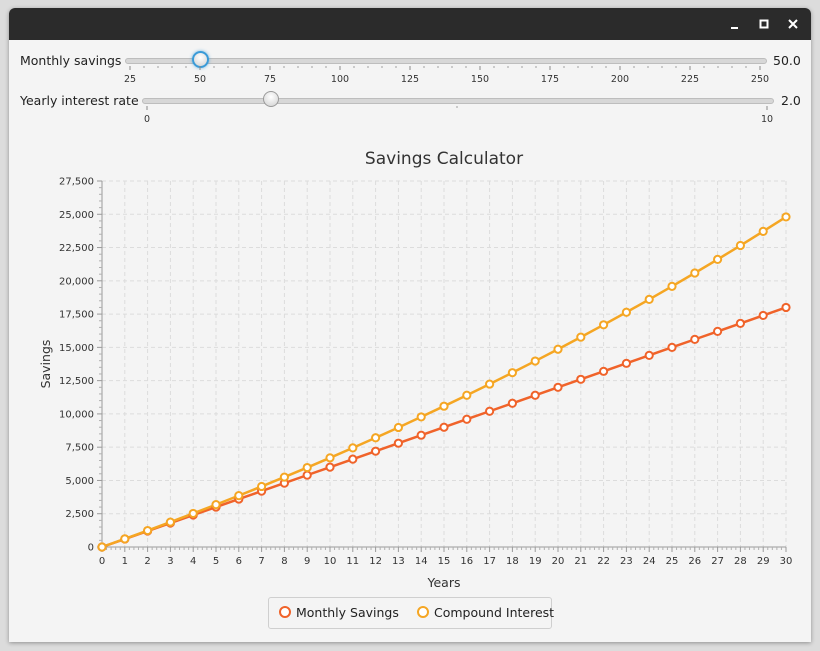 The height and width of the screenshot is (651, 820). I want to click on close-button, so click(793, 24).